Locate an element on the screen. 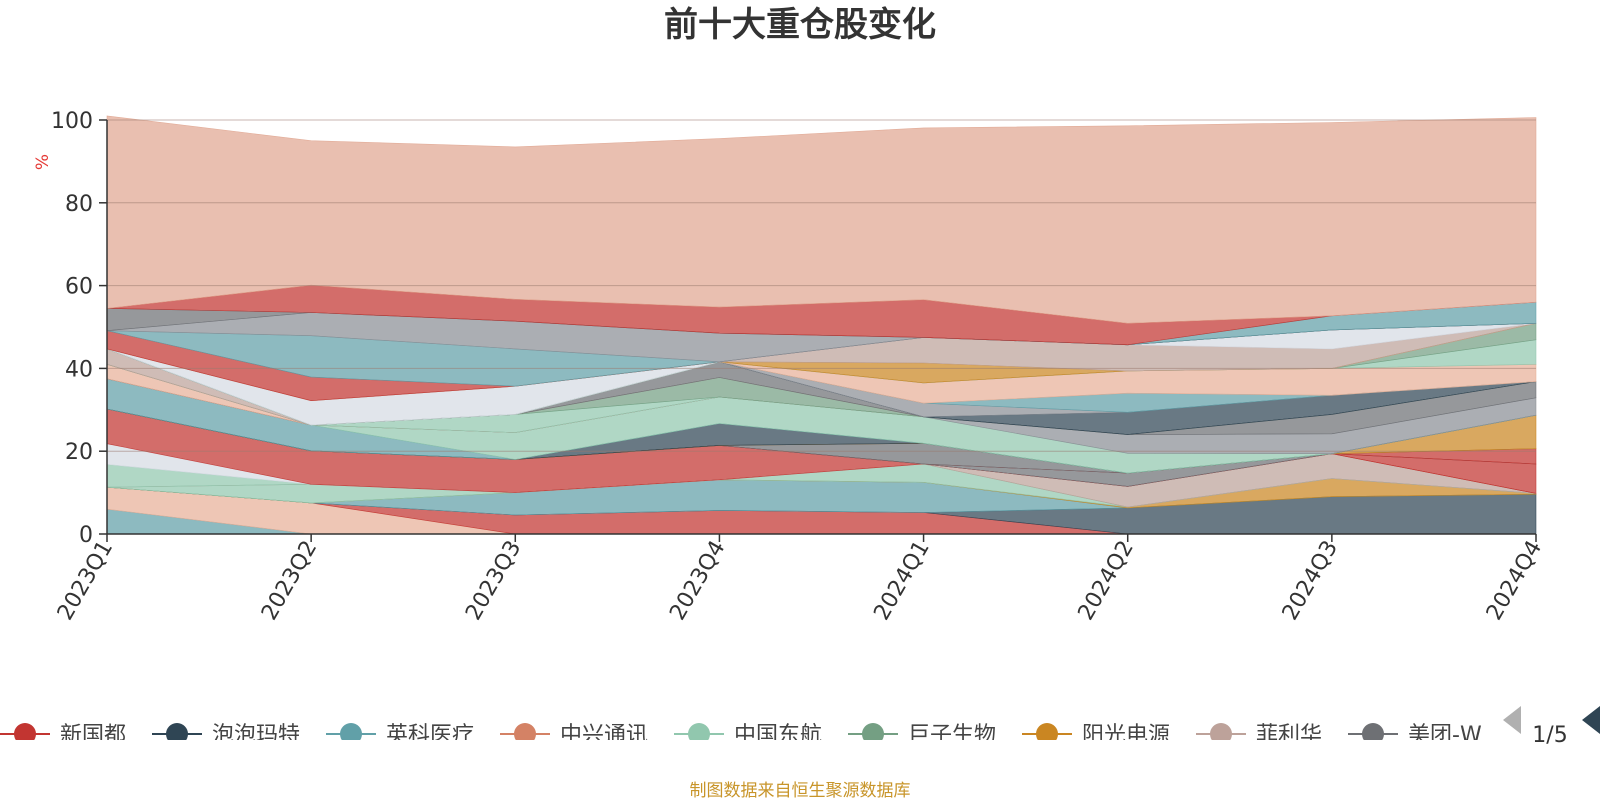 The image size is (1600, 800). y-tick-label: 80 is located at coordinates (79, 204).